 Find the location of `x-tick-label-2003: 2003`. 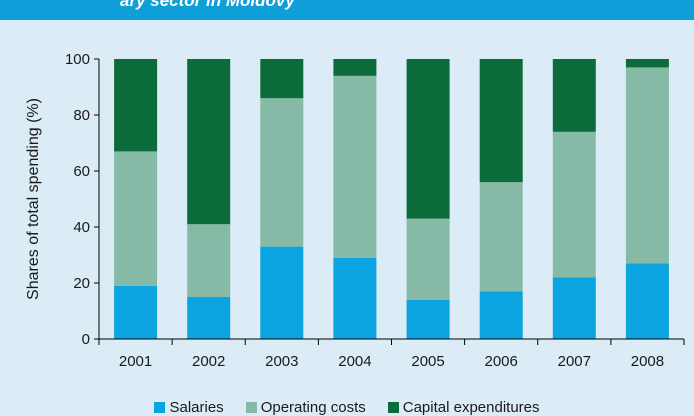

x-tick-label-2003: 2003 is located at coordinates (281, 361).